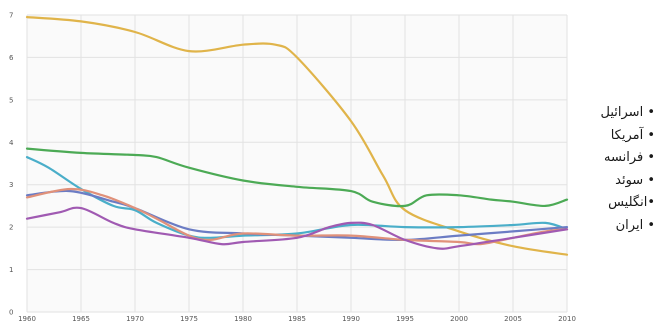  Describe the element at coordinates (632, 135) in the screenshot. I see `legend-item-usa: • آمریکا` at that location.